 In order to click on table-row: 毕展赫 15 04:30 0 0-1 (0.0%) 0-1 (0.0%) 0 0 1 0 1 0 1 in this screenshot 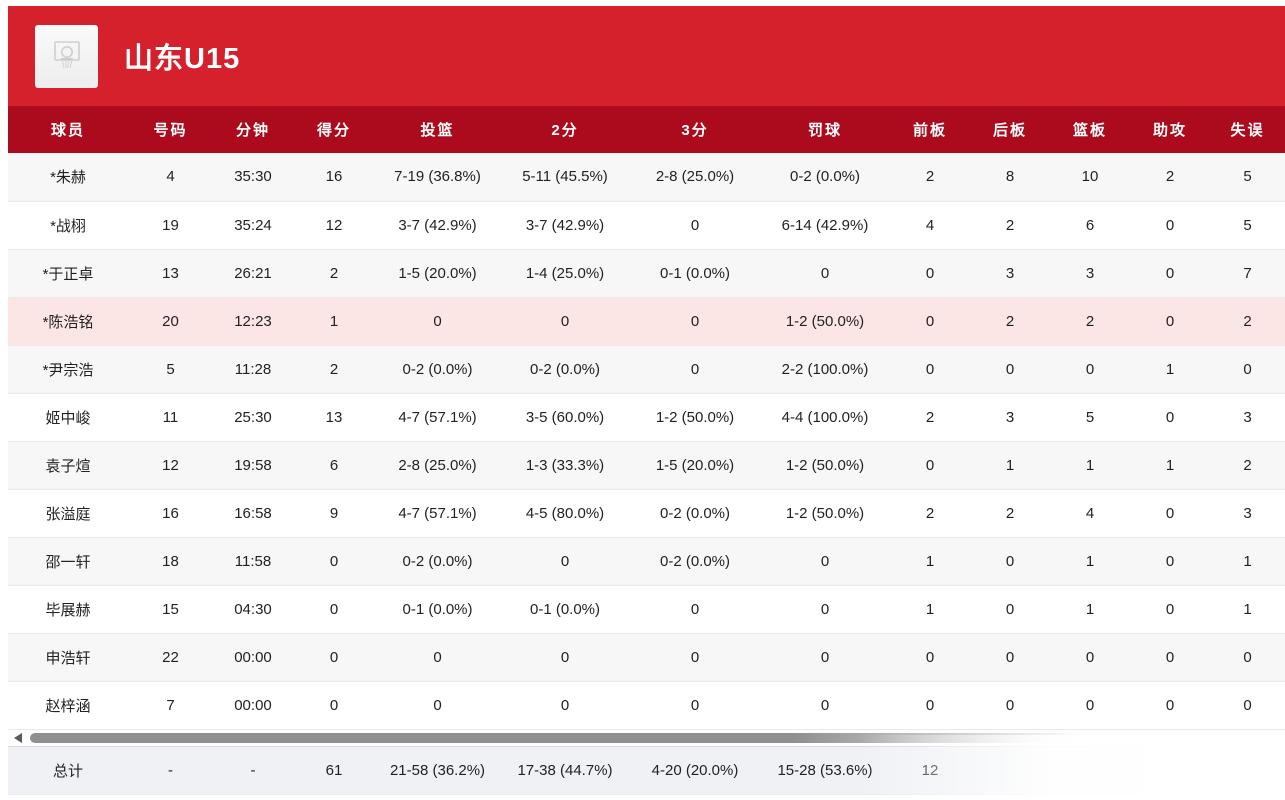, I will do `click(646, 609)`.